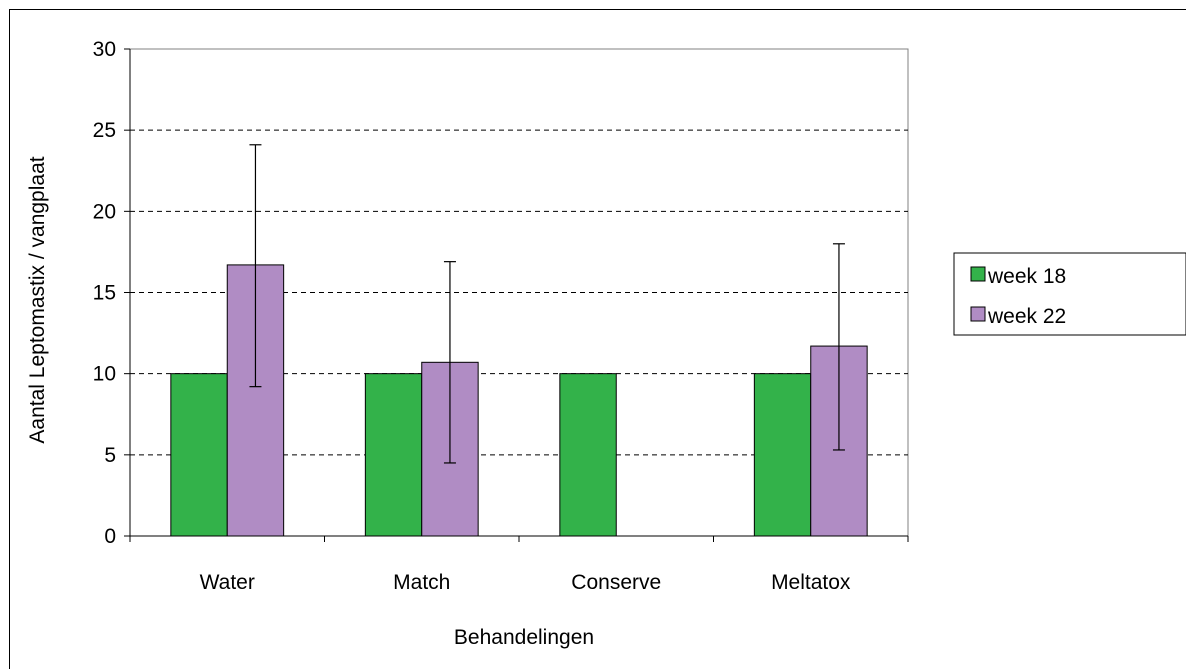  Describe the element at coordinates (37, 299) in the screenshot. I see `y-axis-label: Aantal Leptomastix / vangplaat` at that location.